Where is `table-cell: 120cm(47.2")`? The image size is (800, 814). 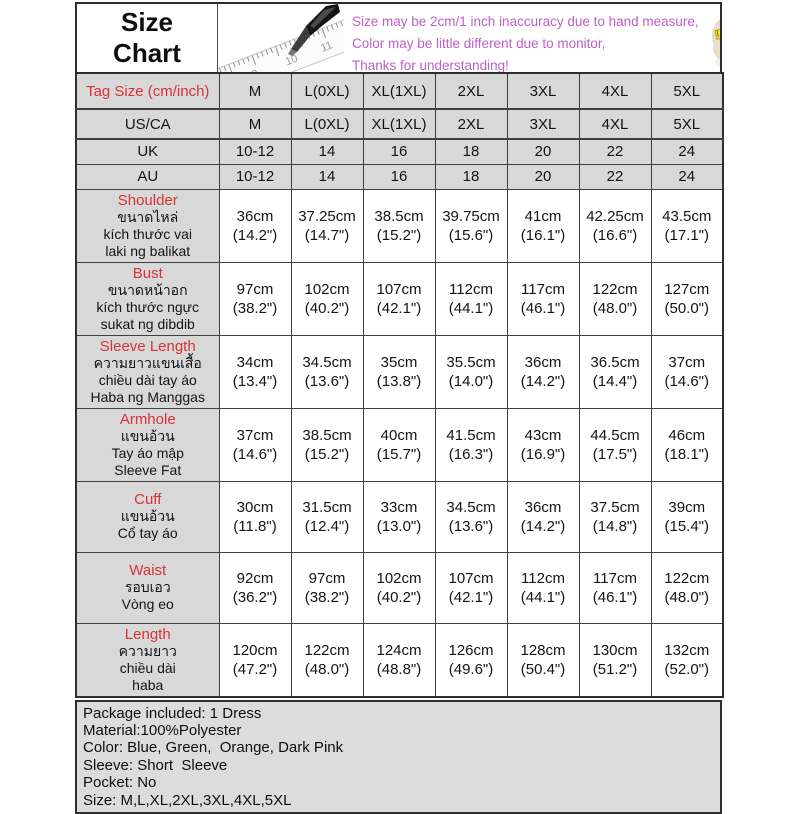 table-cell: 120cm(47.2") is located at coordinates (255, 660).